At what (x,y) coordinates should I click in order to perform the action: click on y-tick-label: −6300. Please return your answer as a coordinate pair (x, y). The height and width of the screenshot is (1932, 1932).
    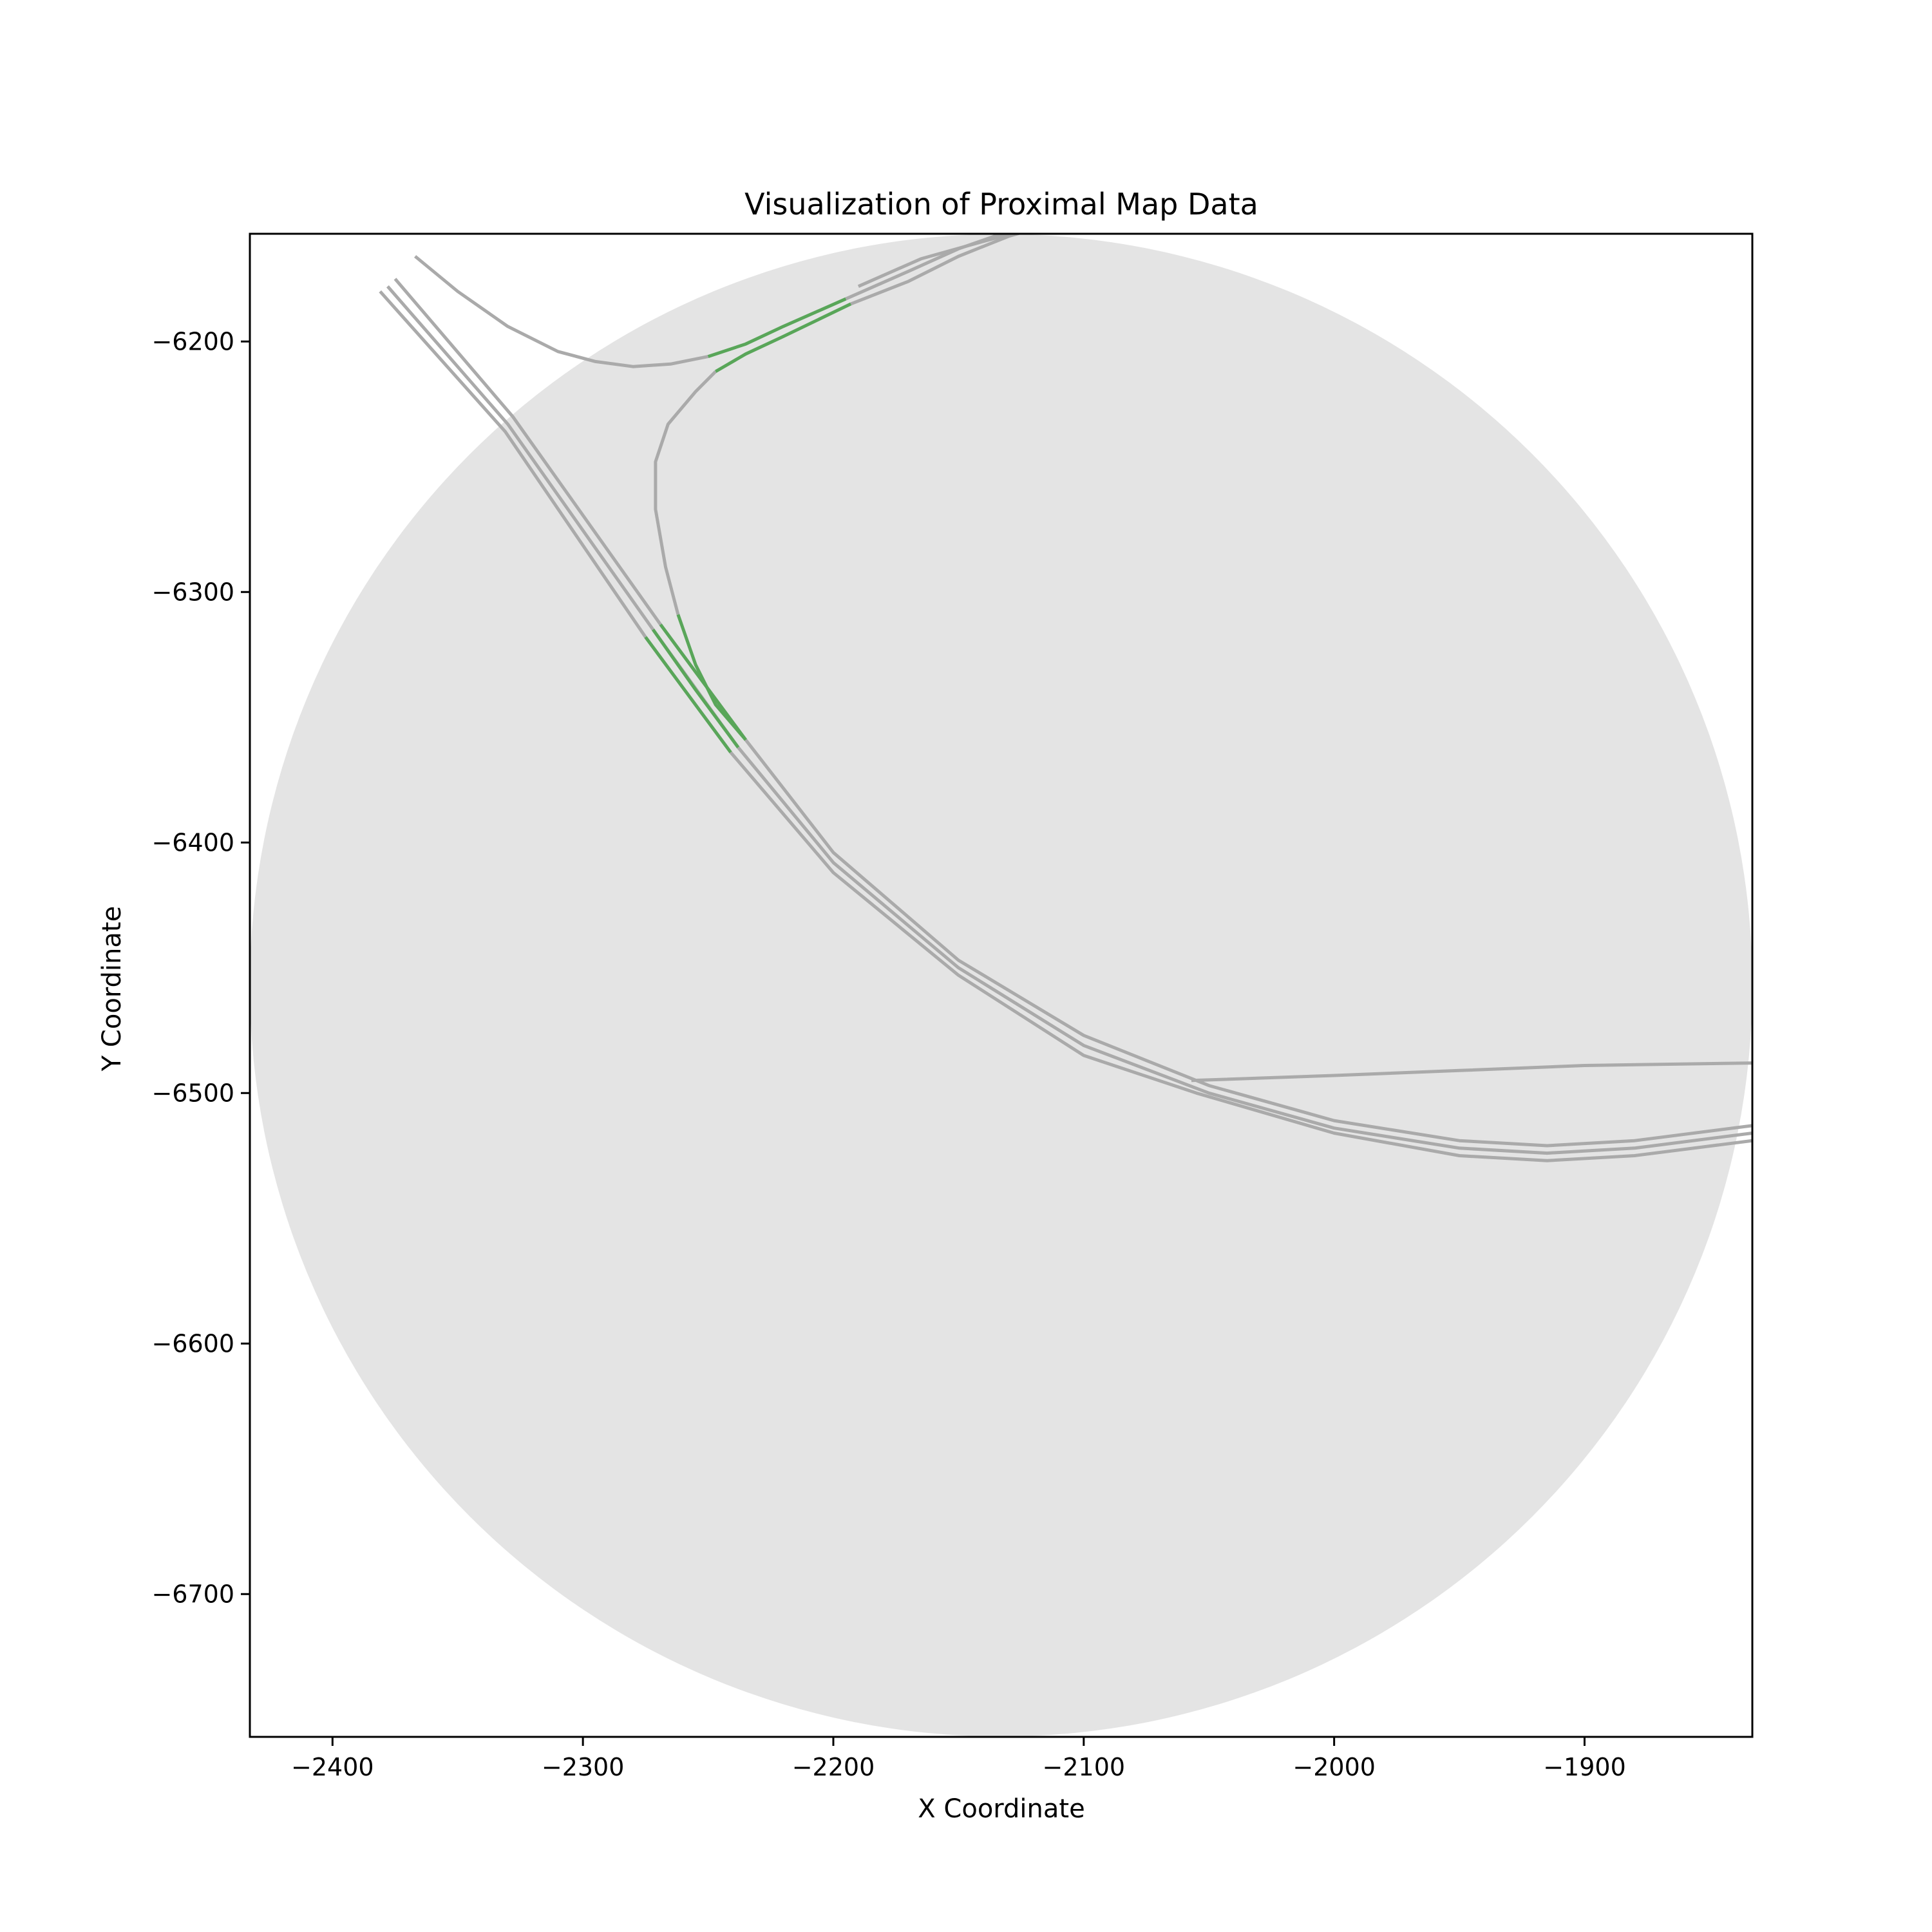
    Looking at the image, I should click on (192, 592).